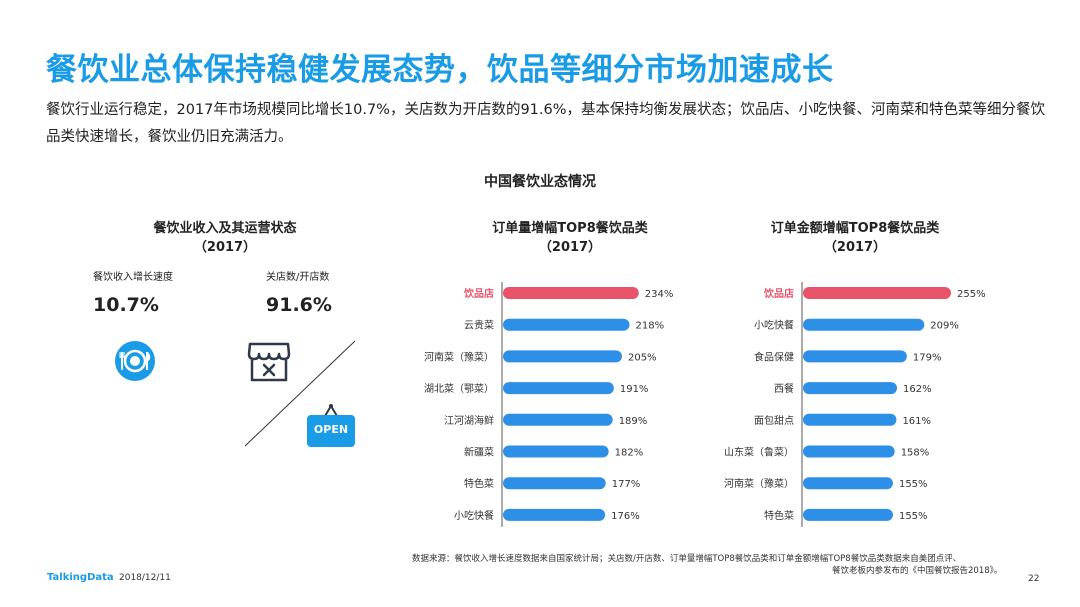  Describe the element at coordinates (659, 294) in the screenshot. I see `chart1-value-label: 234%` at that location.